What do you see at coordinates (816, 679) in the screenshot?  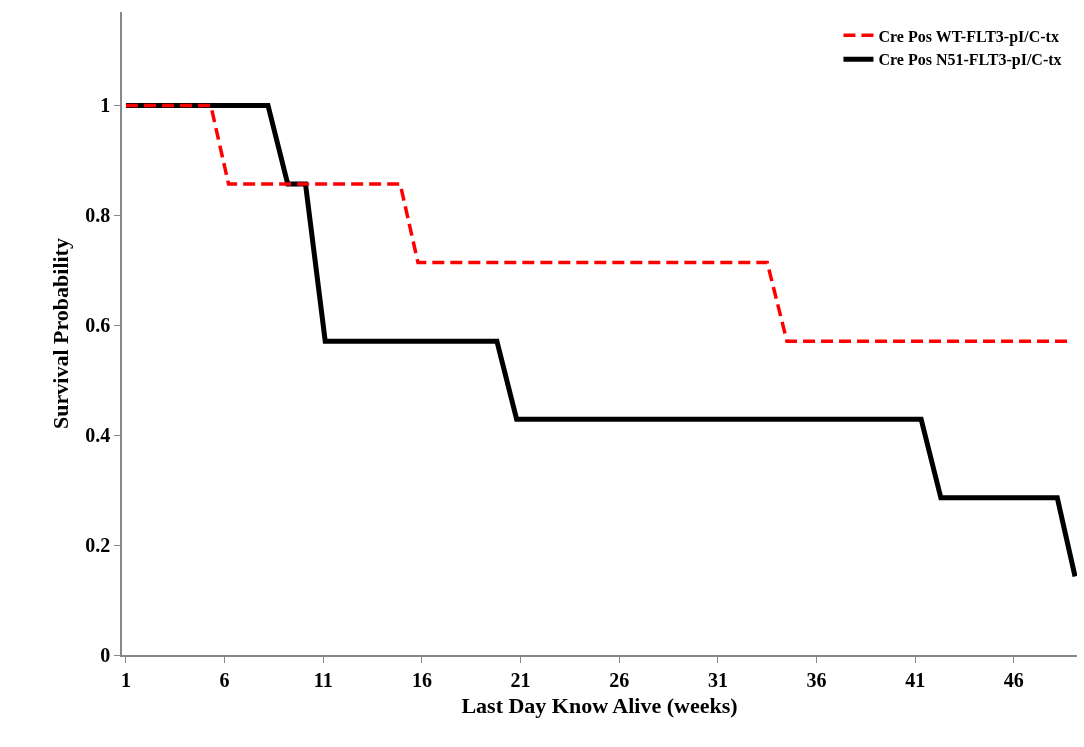 I see `x-tick-label: 36` at bounding box center [816, 679].